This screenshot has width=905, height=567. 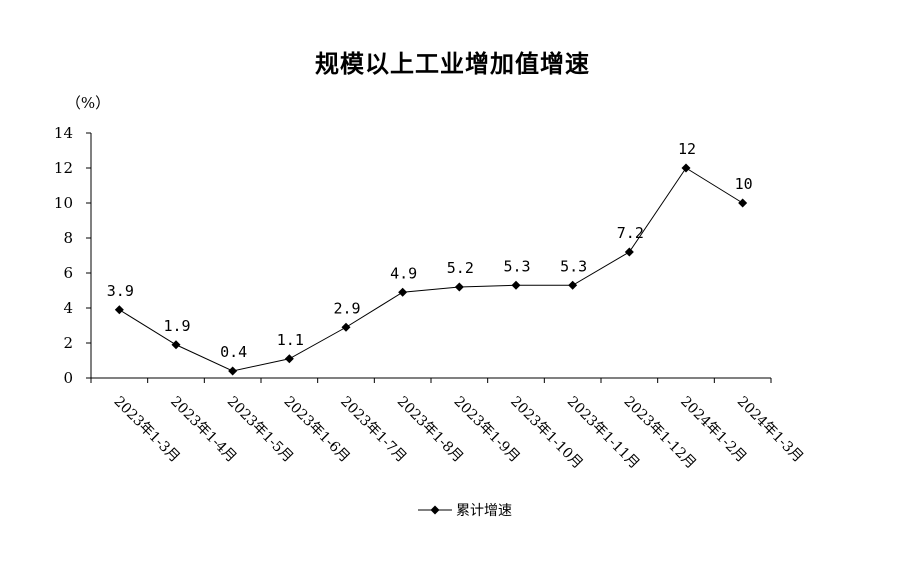 I want to click on data-label: 10, so click(x=744, y=184).